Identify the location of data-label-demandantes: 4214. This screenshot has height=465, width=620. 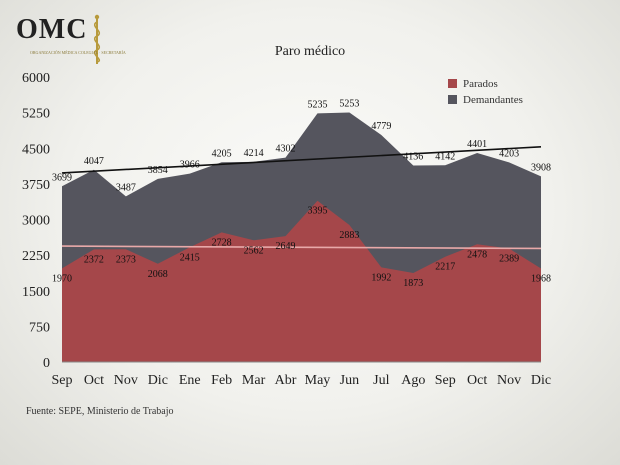
(254, 153).